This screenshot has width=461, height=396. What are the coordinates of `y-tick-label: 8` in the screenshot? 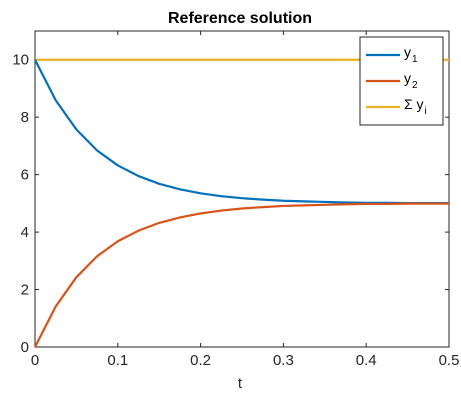 It's located at (25, 117).